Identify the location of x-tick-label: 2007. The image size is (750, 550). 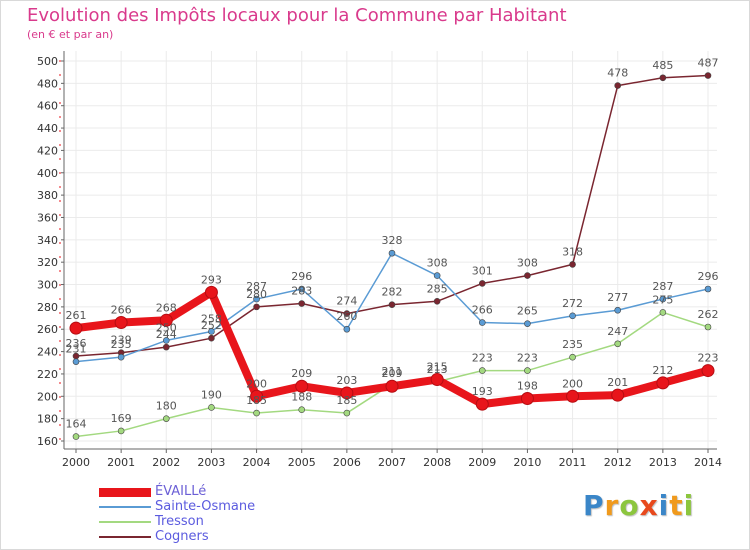
(392, 462).